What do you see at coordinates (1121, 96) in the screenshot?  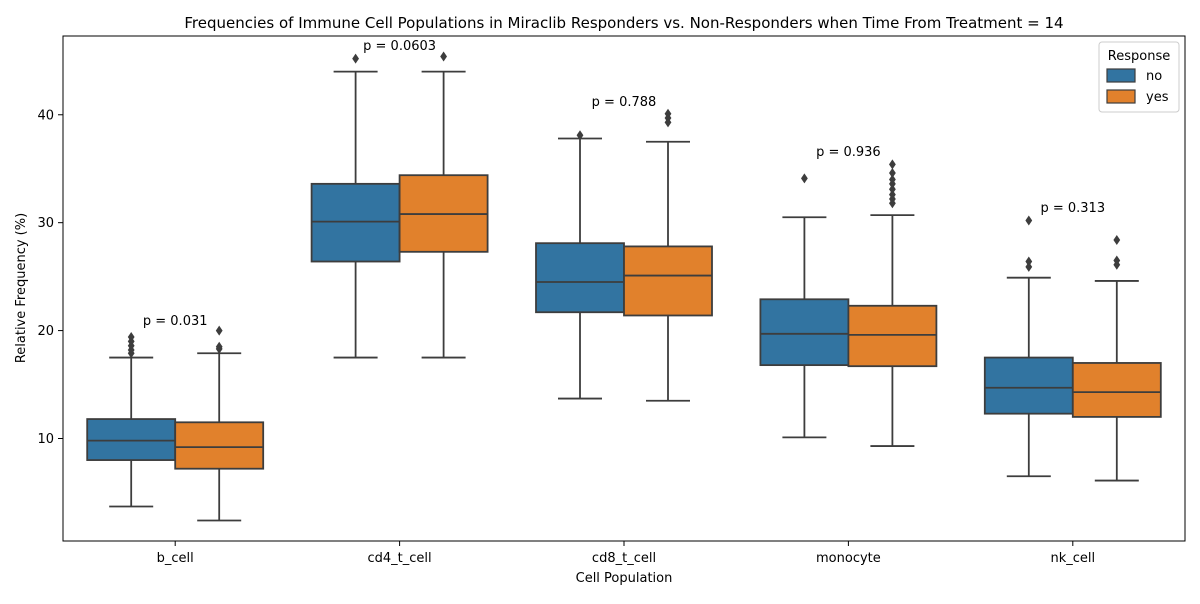 I see `legend-swatch-yes` at bounding box center [1121, 96].